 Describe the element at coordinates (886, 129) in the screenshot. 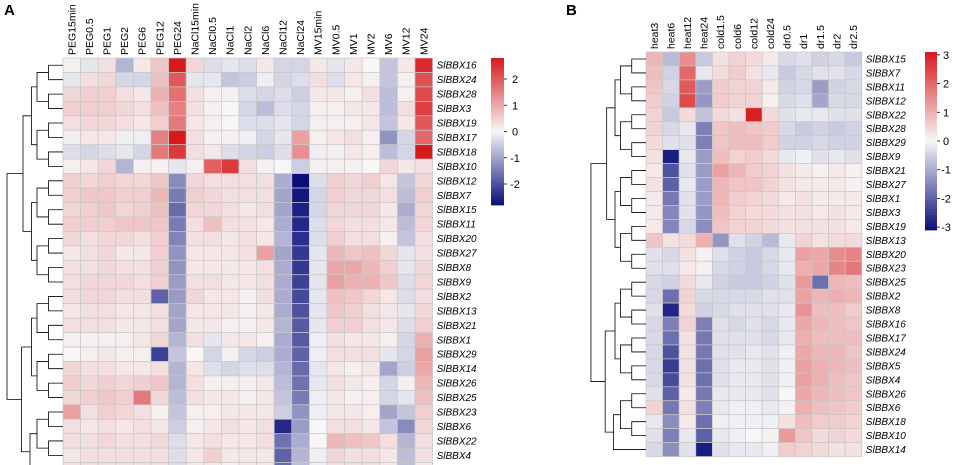

I see `panel-b-row-label: SlBBX28` at that location.